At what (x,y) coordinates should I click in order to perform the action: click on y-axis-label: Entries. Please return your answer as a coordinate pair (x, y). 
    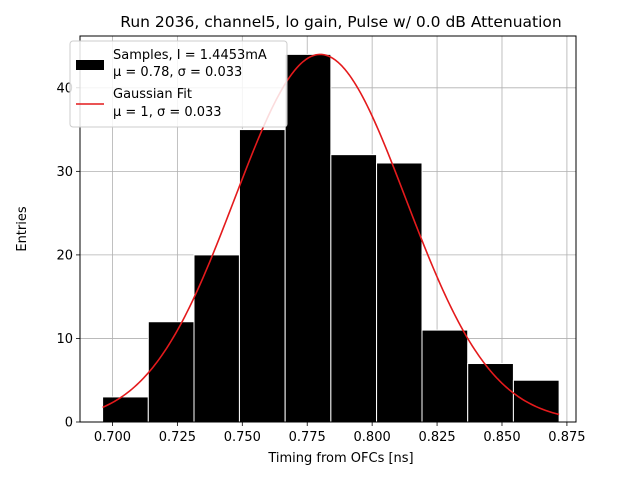
    Looking at the image, I should click on (22, 229).